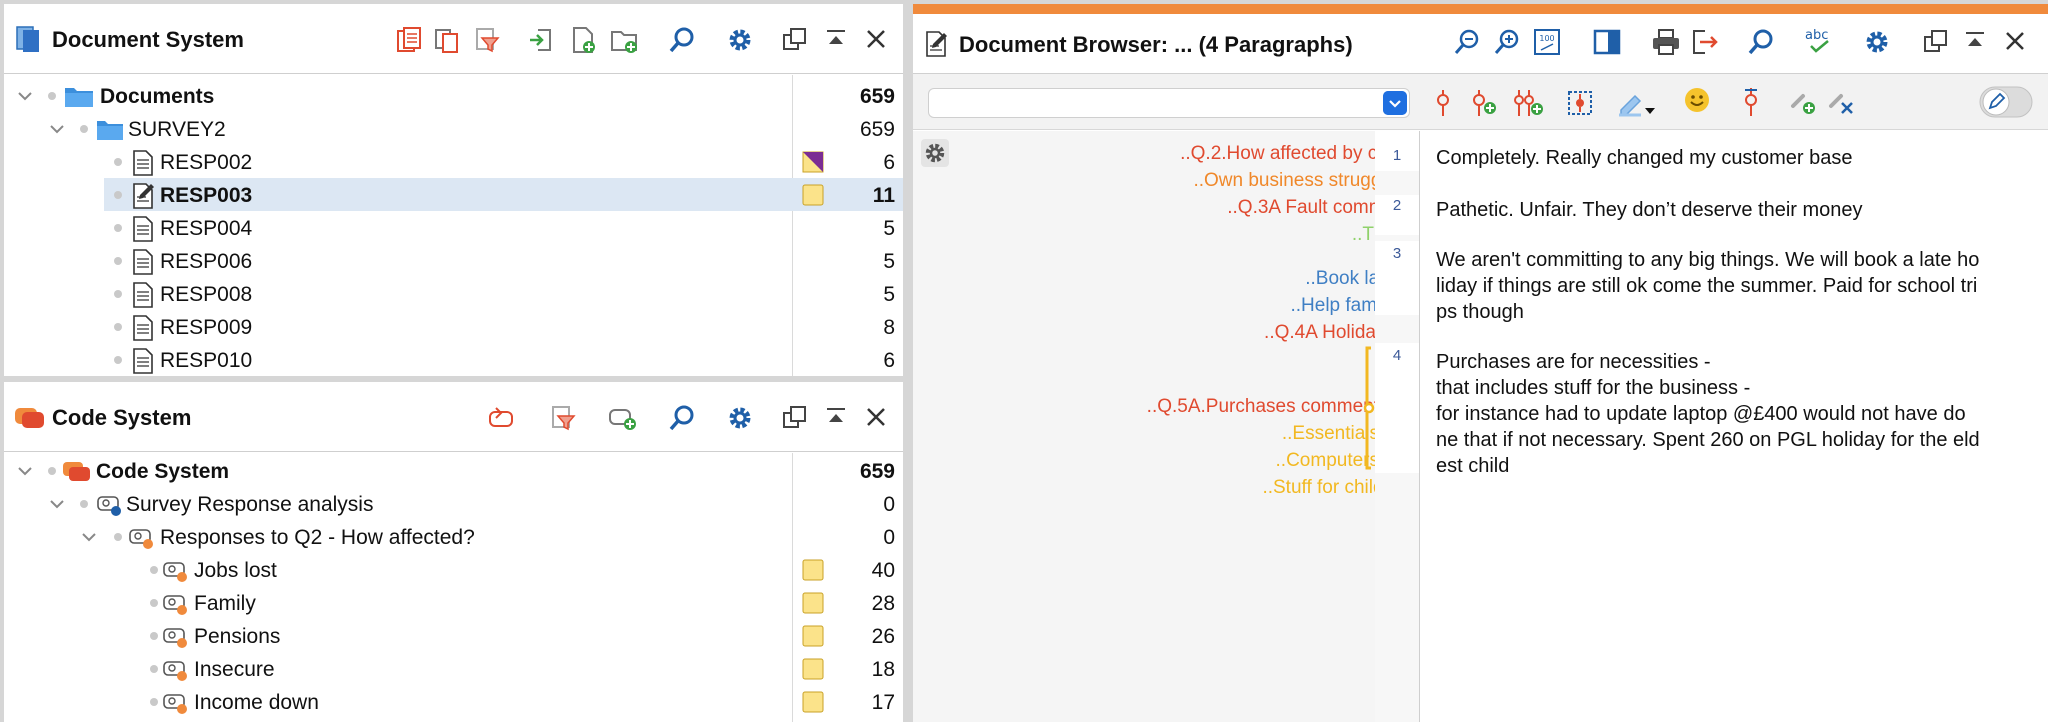 This screenshot has height=722, width=2048. Describe the element at coordinates (1841, 102) in the screenshot. I see `remove-link-icon` at that location.